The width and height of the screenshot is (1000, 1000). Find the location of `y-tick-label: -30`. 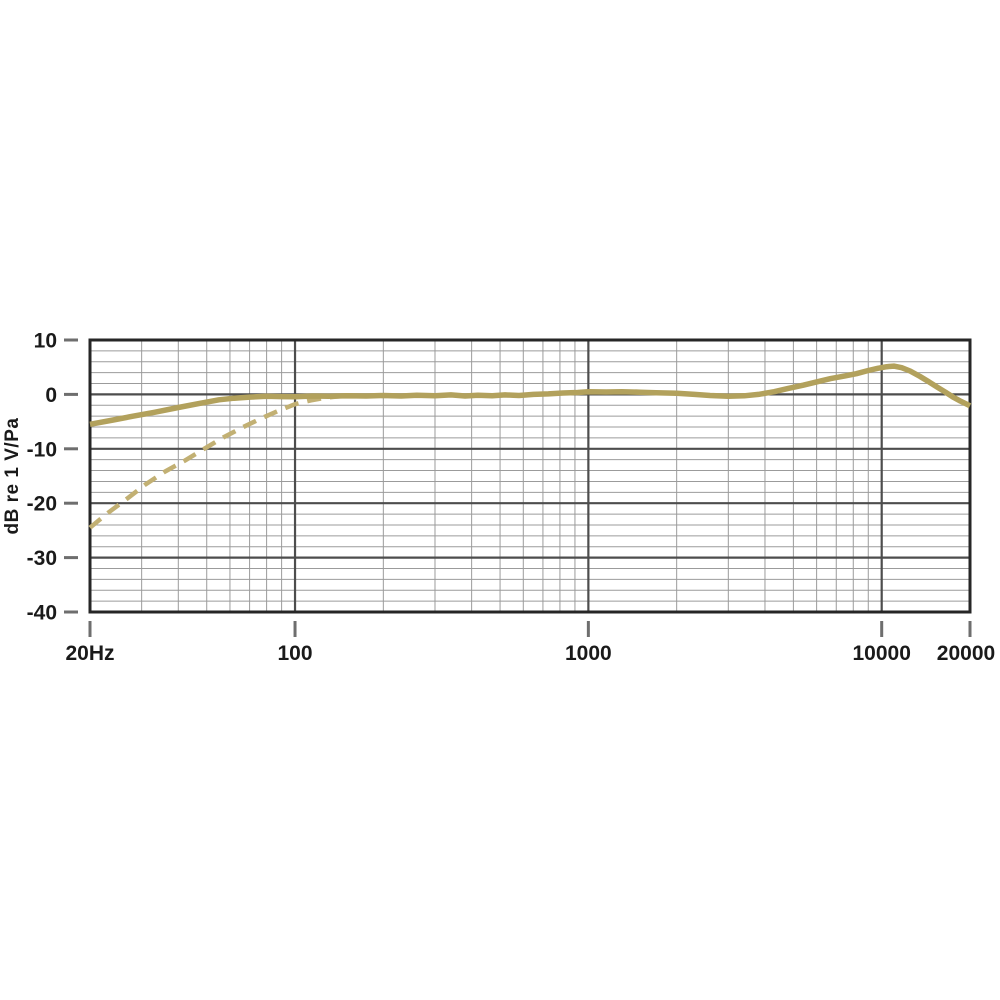

y-tick-label: -30 is located at coordinates (42, 558).